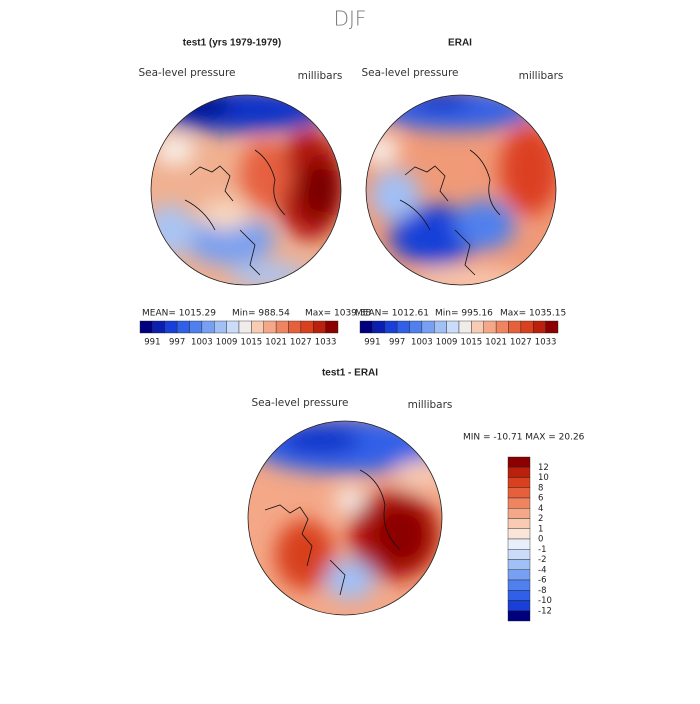 This screenshot has height=704, width=700. I want to click on colorbar-label: -10, so click(545, 601).